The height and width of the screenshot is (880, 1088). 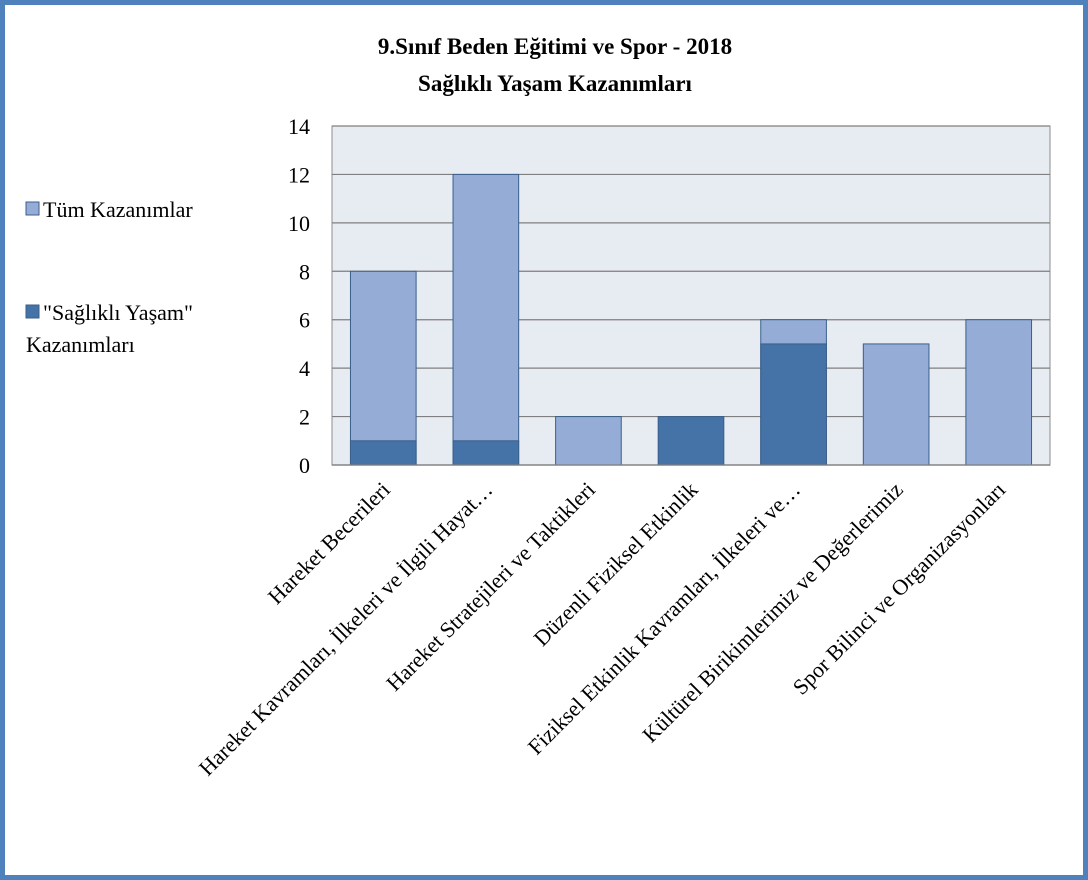 I want to click on legend-label: Kazanımları, so click(x=80, y=344).